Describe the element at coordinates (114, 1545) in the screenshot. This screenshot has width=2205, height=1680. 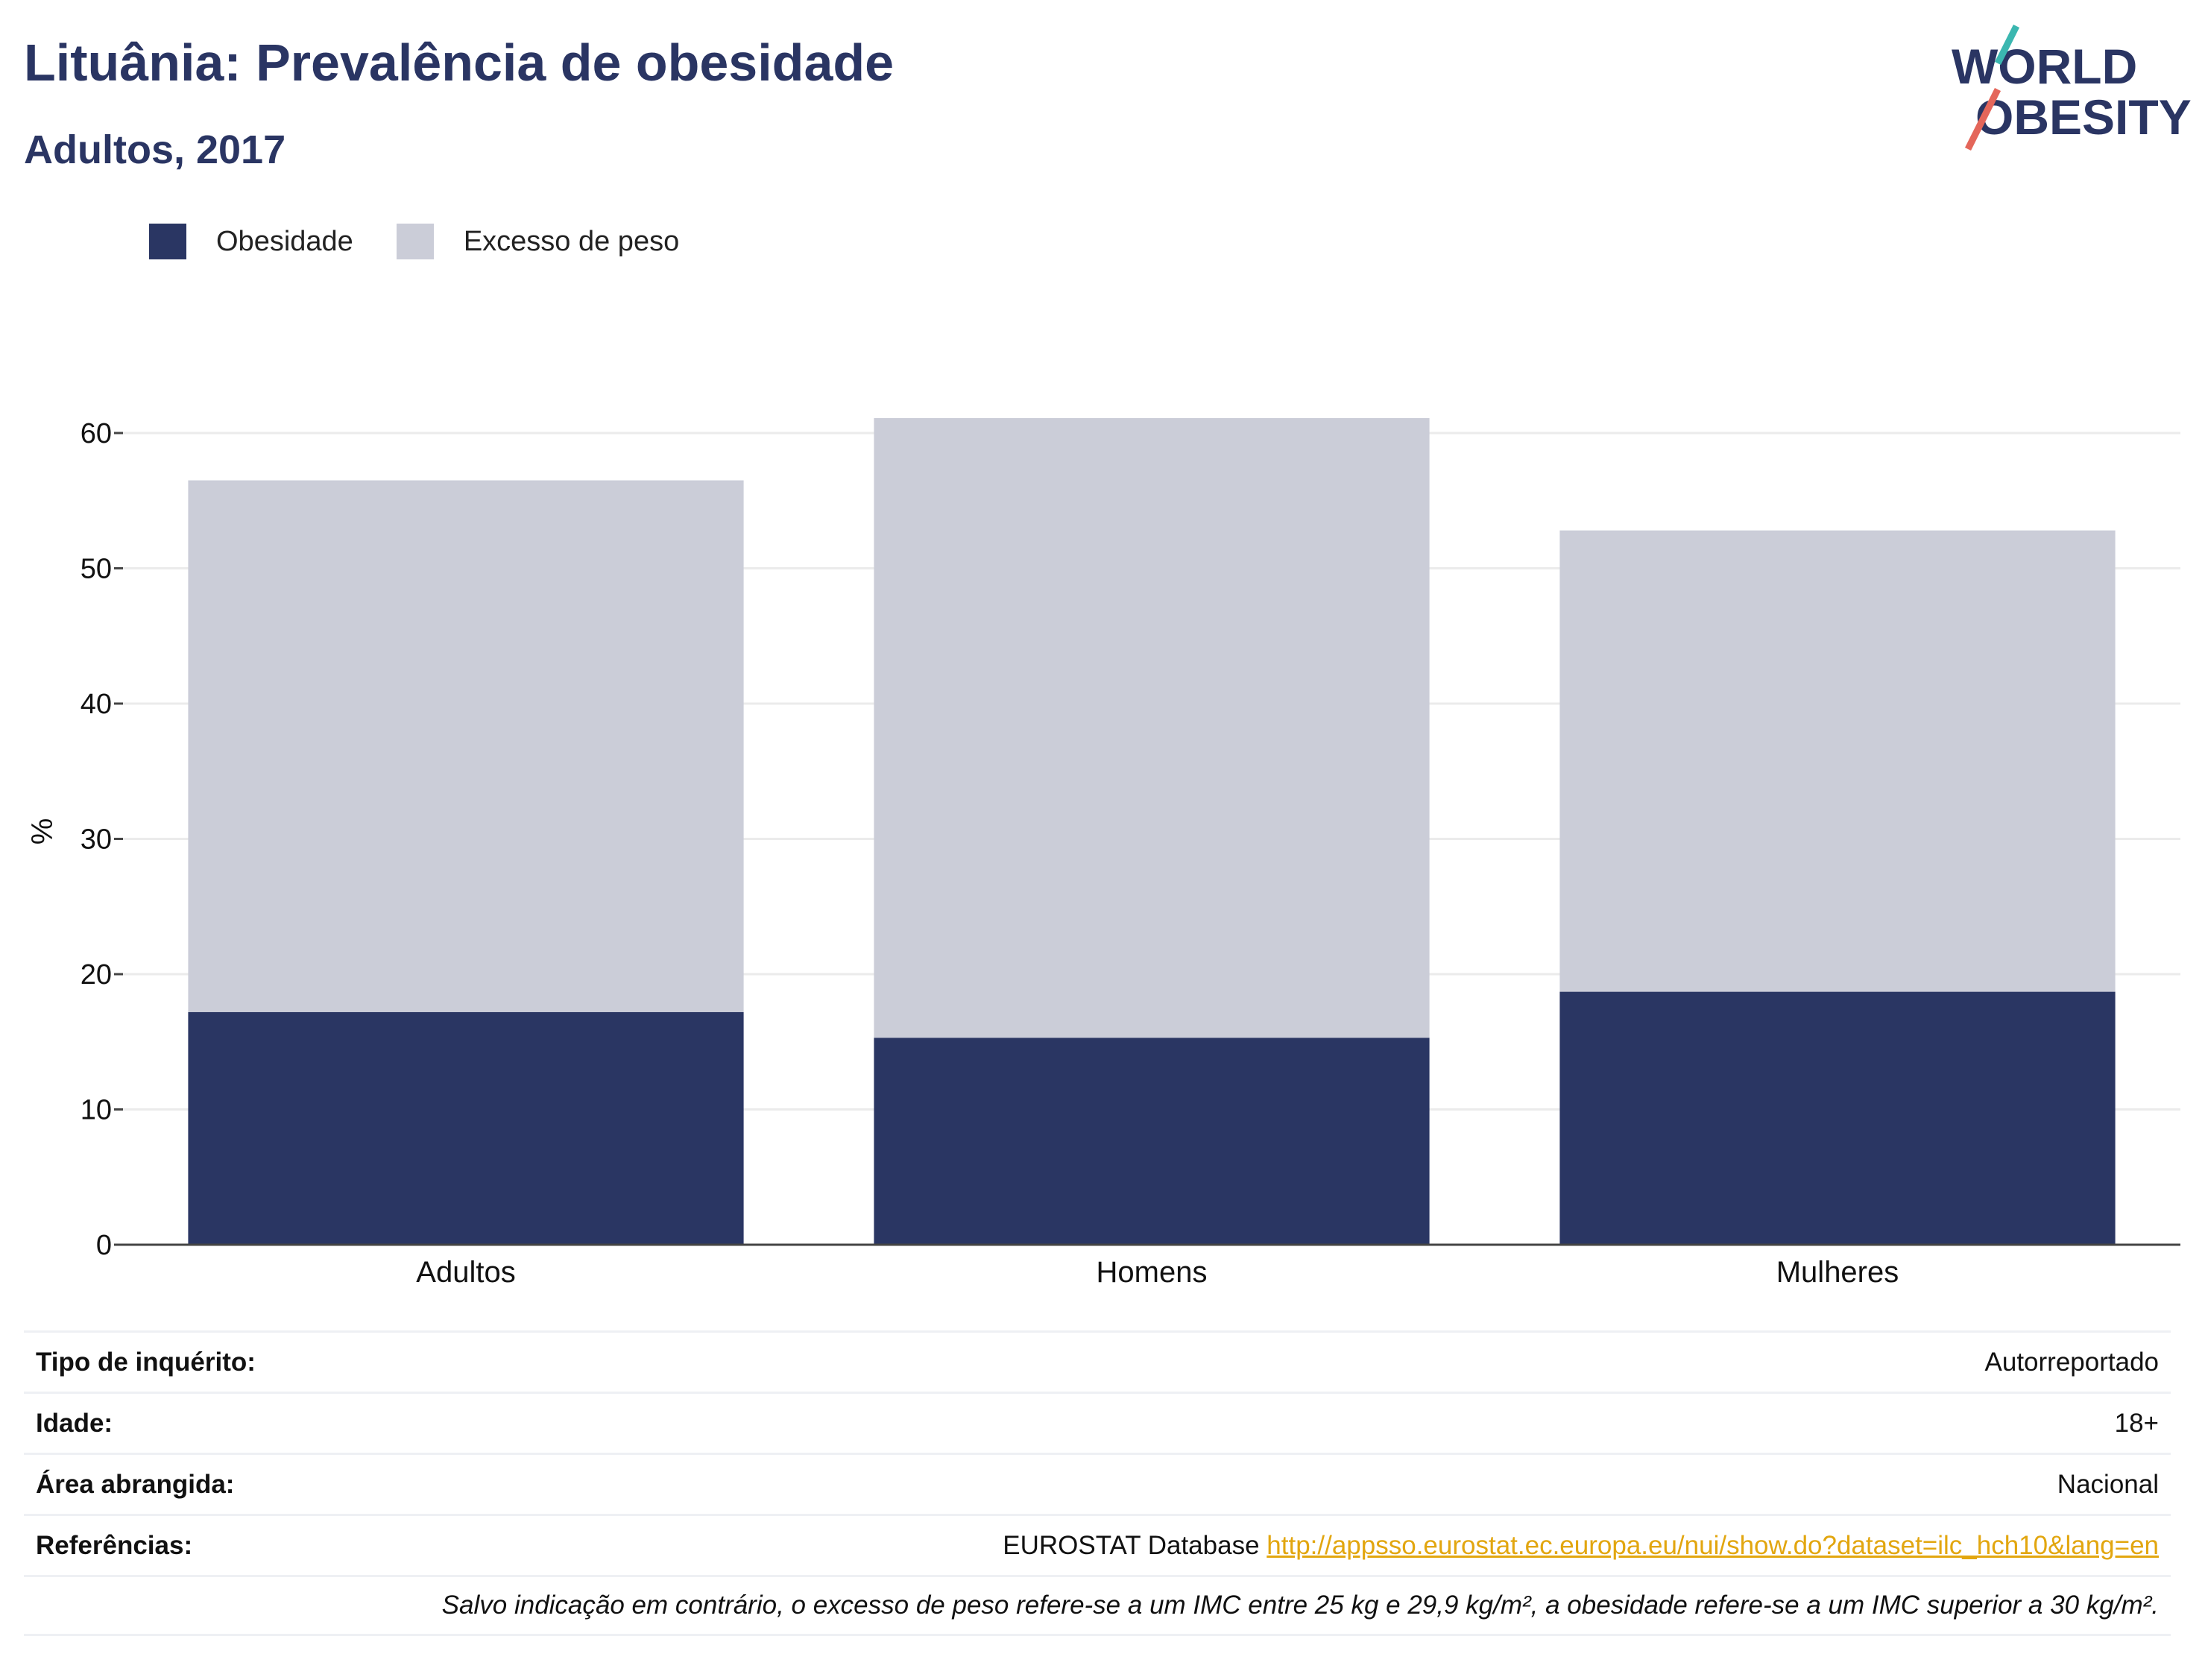
I see `refs-label: Referências:` at that location.